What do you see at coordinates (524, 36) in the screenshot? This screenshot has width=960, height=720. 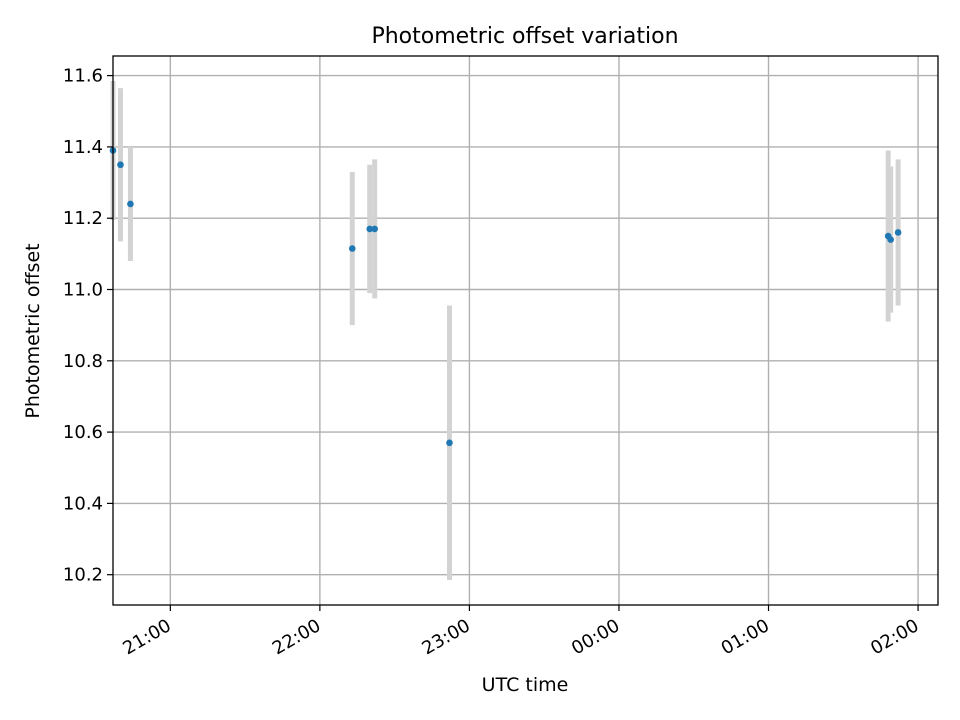 I see `chart-title: Photometric offset variation` at bounding box center [524, 36].